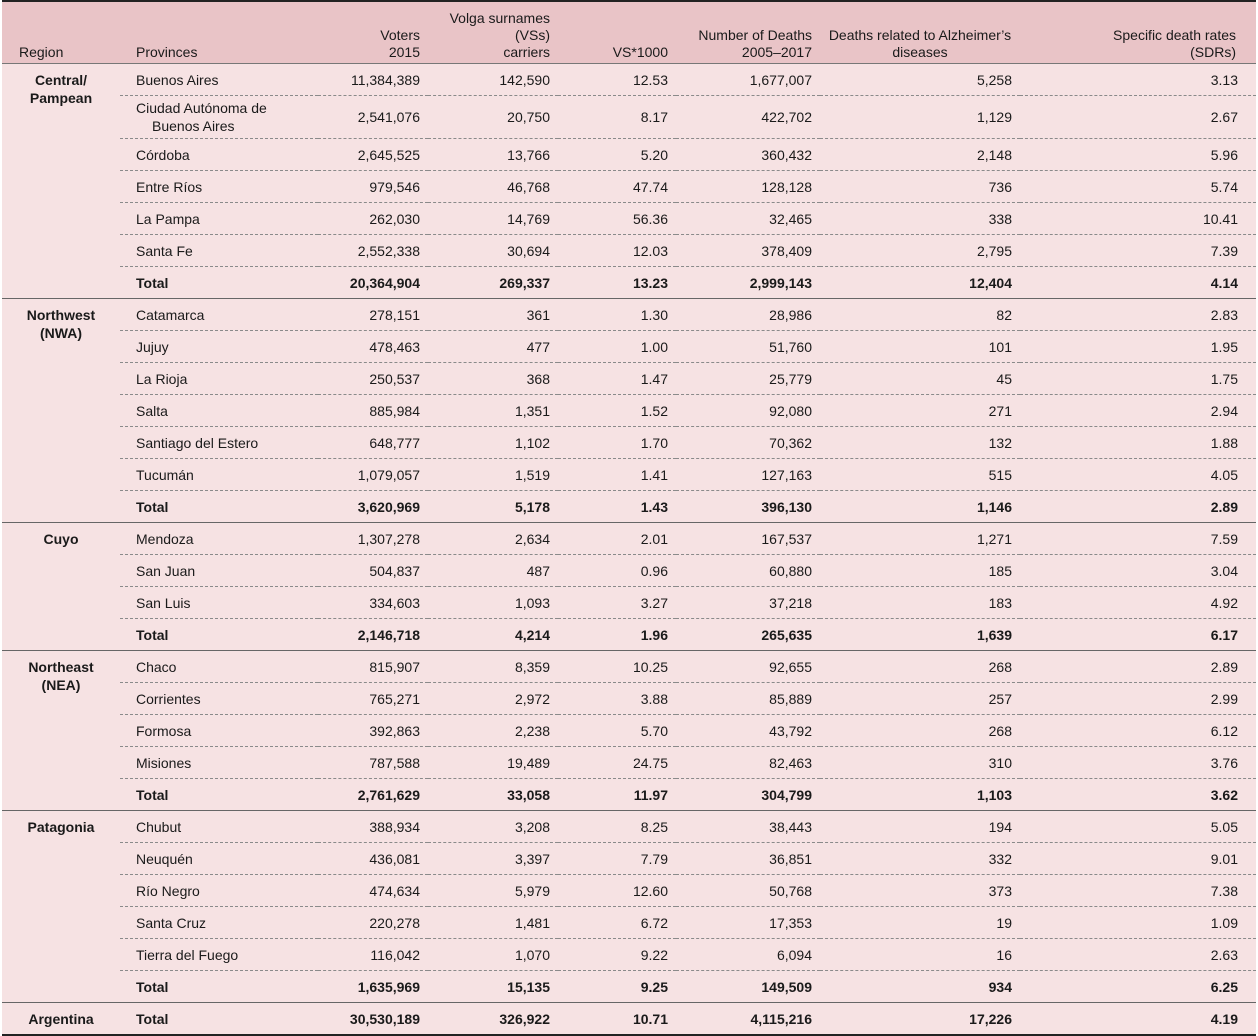 This screenshot has width=1258, height=1036. What do you see at coordinates (617, 154) in the screenshot?
I see `cell-vs1000: 5.20` at bounding box center [617, 154].